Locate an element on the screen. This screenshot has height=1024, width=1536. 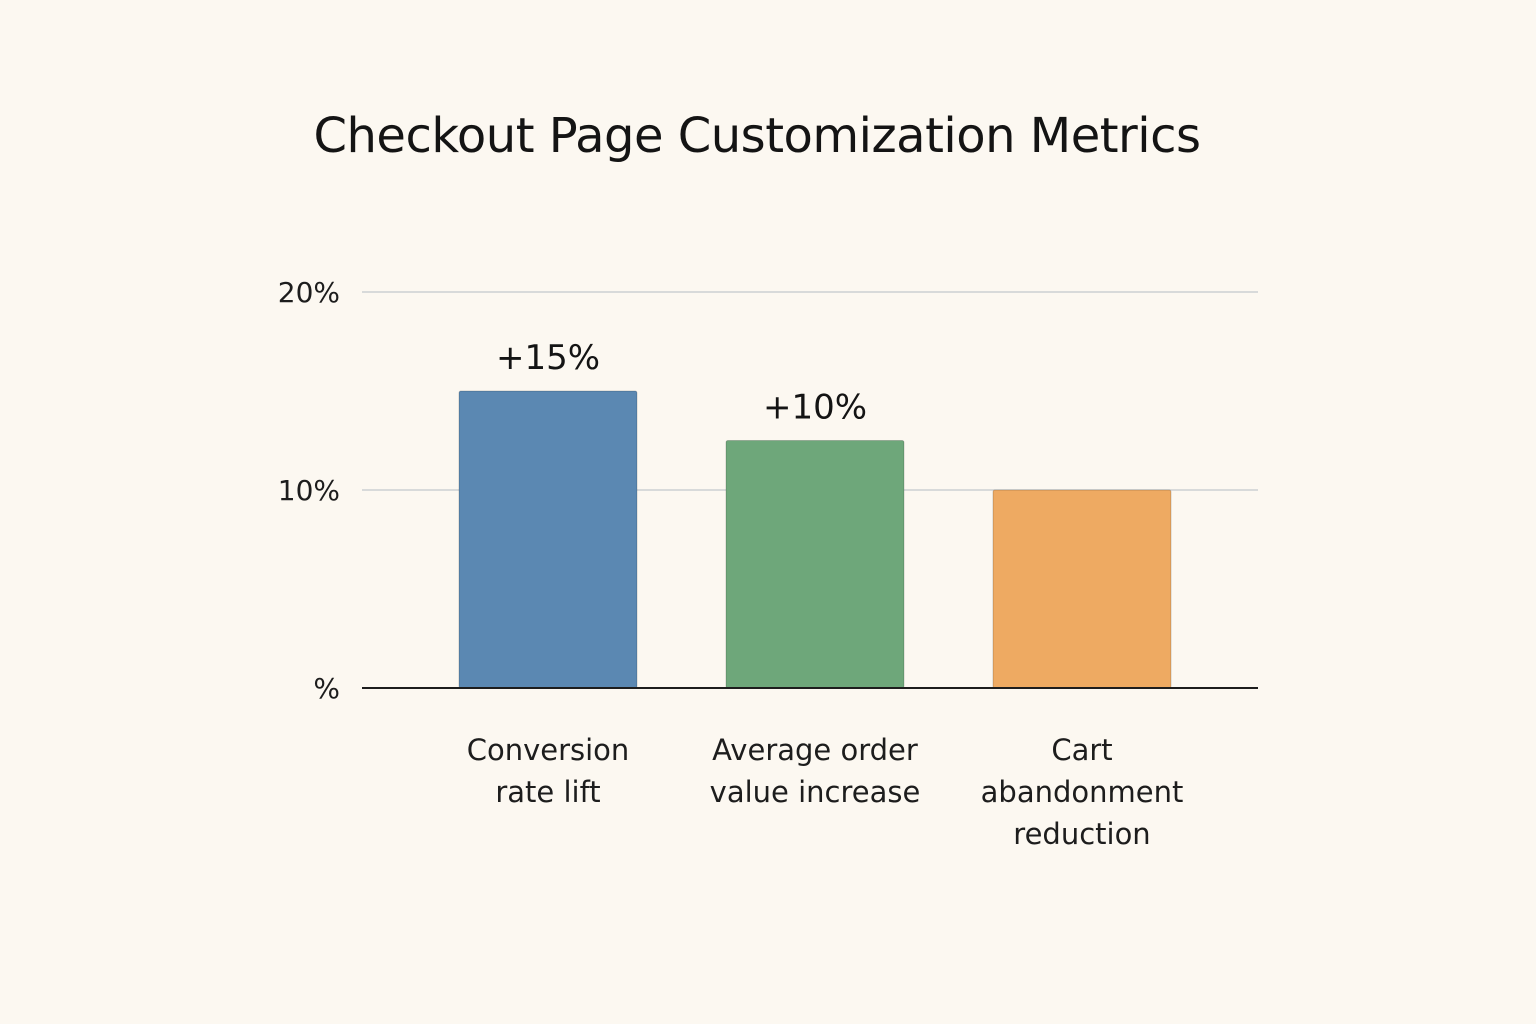
chart-title: Checkout Page Customization Metrics is located at coordinates (757, 136).